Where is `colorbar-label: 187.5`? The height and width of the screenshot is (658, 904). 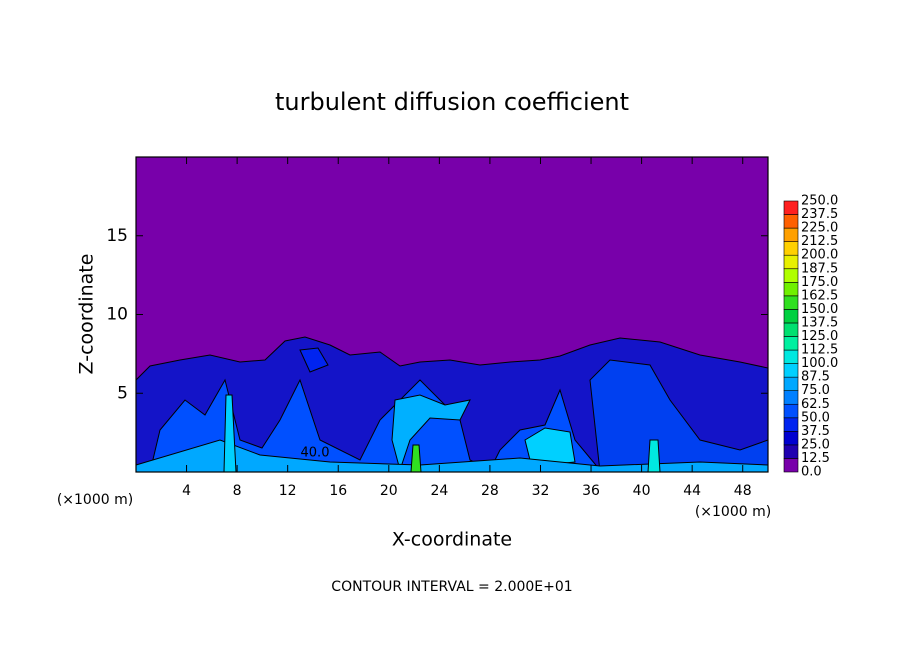
colorbar-label: 187.5 is located at coordinates (819, 268).